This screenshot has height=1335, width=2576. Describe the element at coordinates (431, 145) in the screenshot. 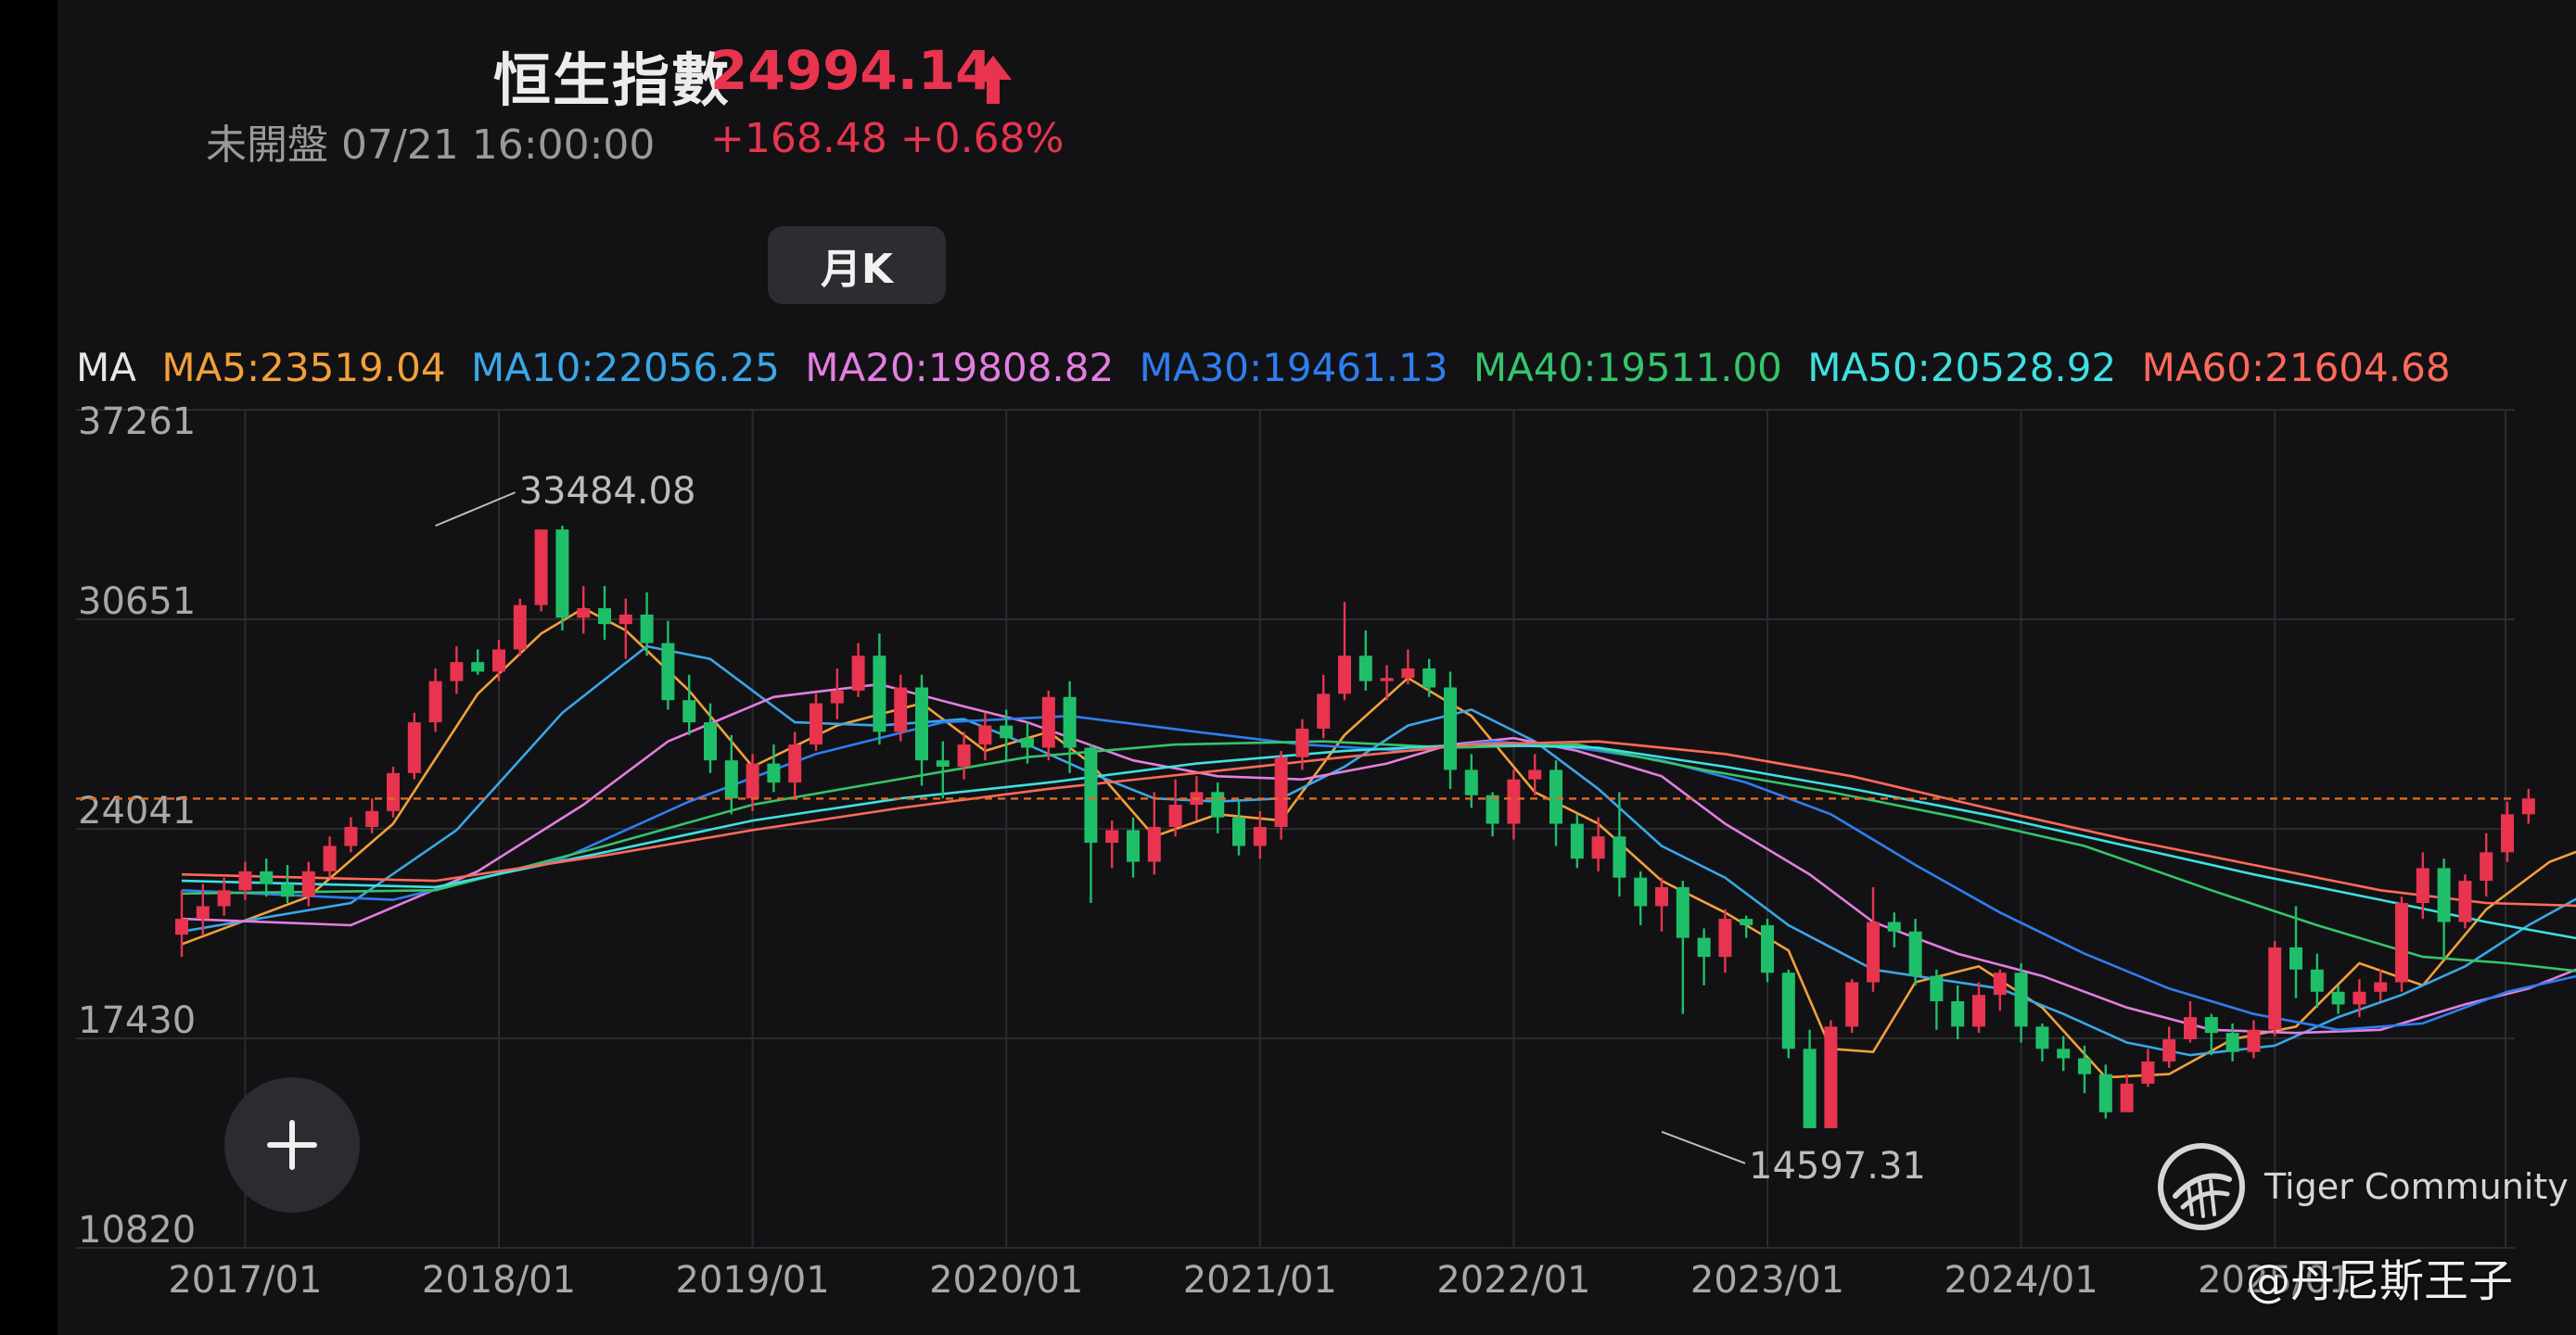

I see `market-status: 未開盤 07/21 16:00:00` at that location.